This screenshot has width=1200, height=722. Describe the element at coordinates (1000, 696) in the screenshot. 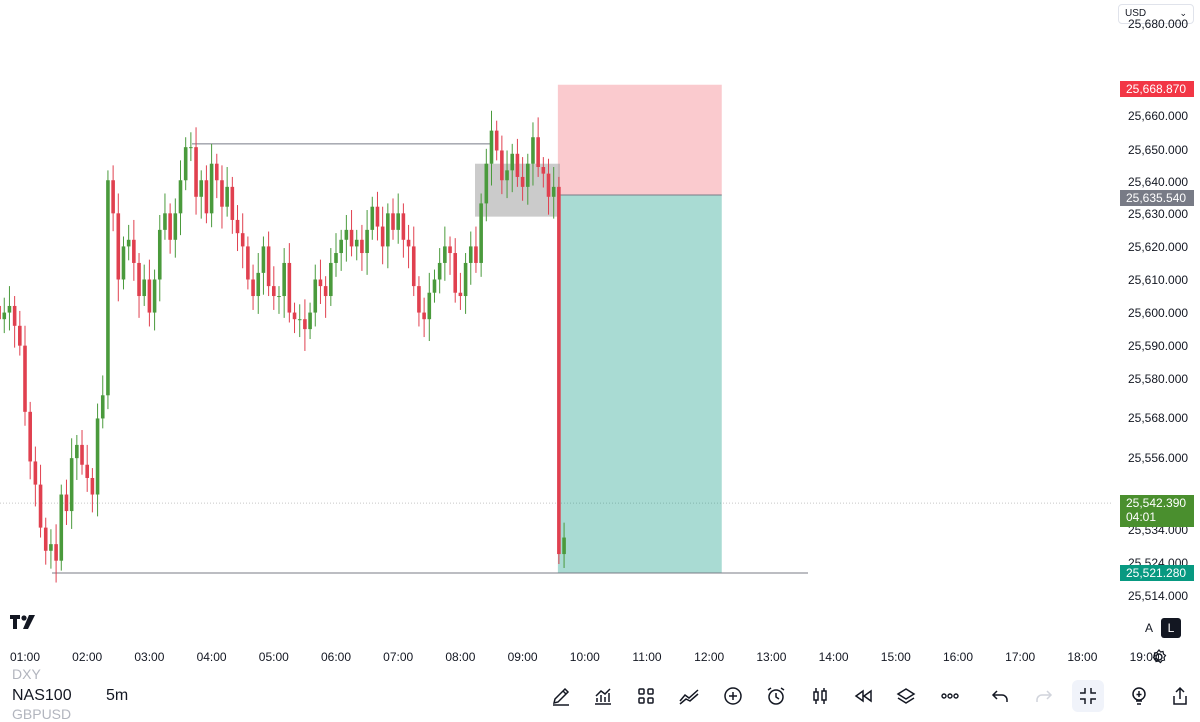

I see `undo-button` at that location.